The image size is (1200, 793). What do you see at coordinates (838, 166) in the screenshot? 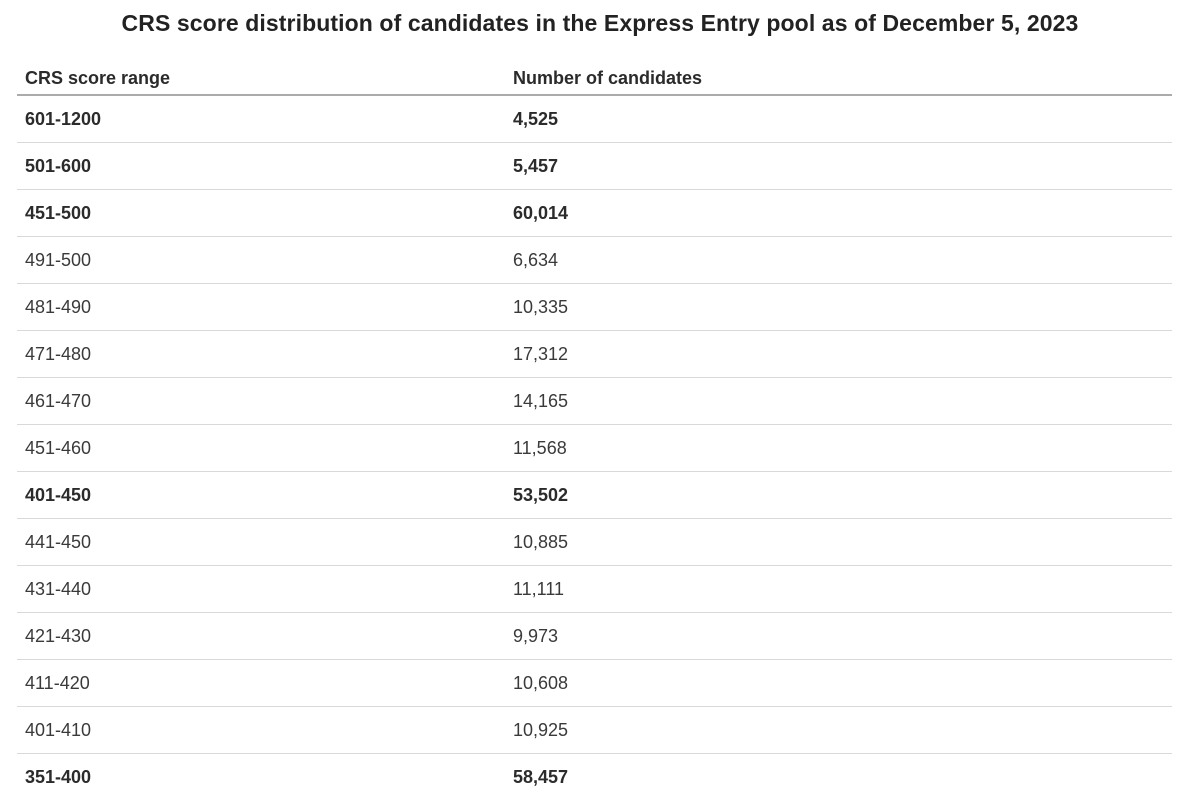
I see `candidate-count-cell: 5,457` at bounding box center [838, 166].